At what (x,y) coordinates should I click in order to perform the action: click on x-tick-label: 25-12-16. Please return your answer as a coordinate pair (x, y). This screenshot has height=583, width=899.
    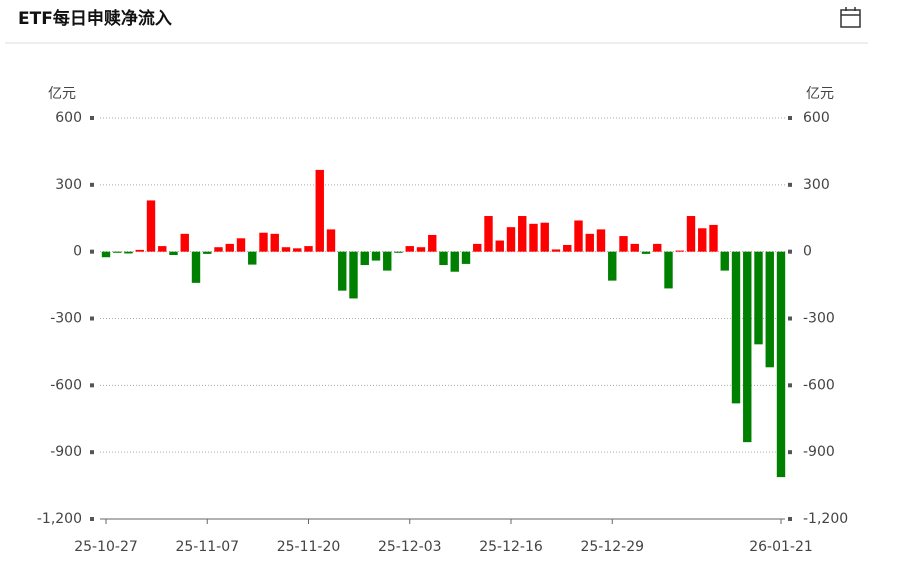
    Looking at the image, I should click on (511, 547).